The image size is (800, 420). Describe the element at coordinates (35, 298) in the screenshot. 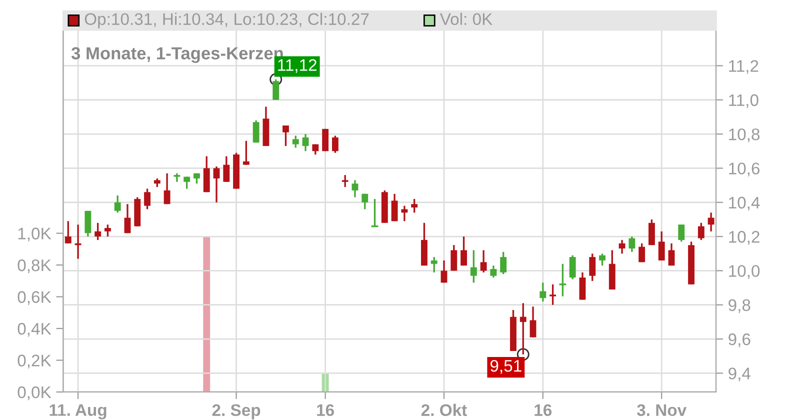

I see `y2-tick-label: 0,6K` at that location.